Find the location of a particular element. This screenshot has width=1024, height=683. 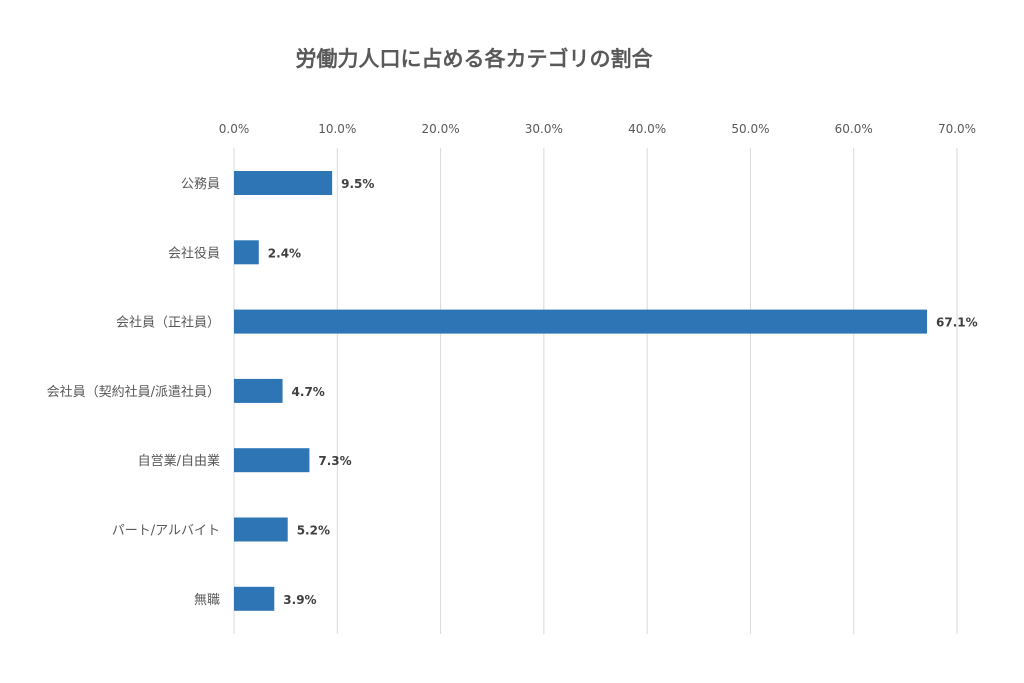

chart-title: 労働力人口に占める各カテゴリの割合 is located at coordinates (475, 59).